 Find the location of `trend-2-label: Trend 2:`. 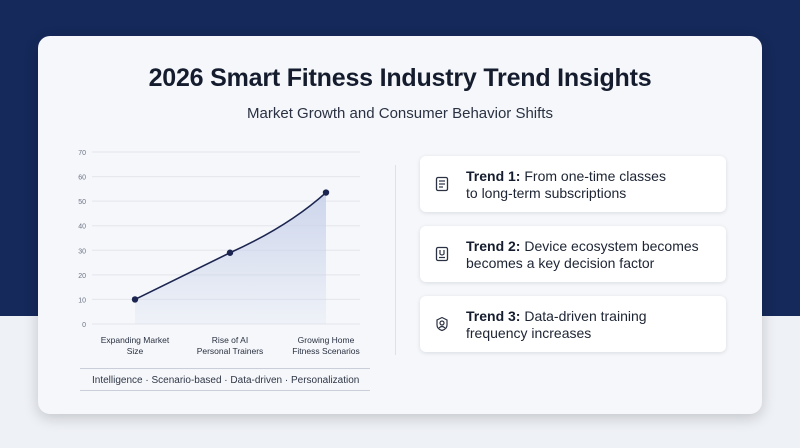

trend-2-label: Trend 2: is located at coordinates (493, 246).